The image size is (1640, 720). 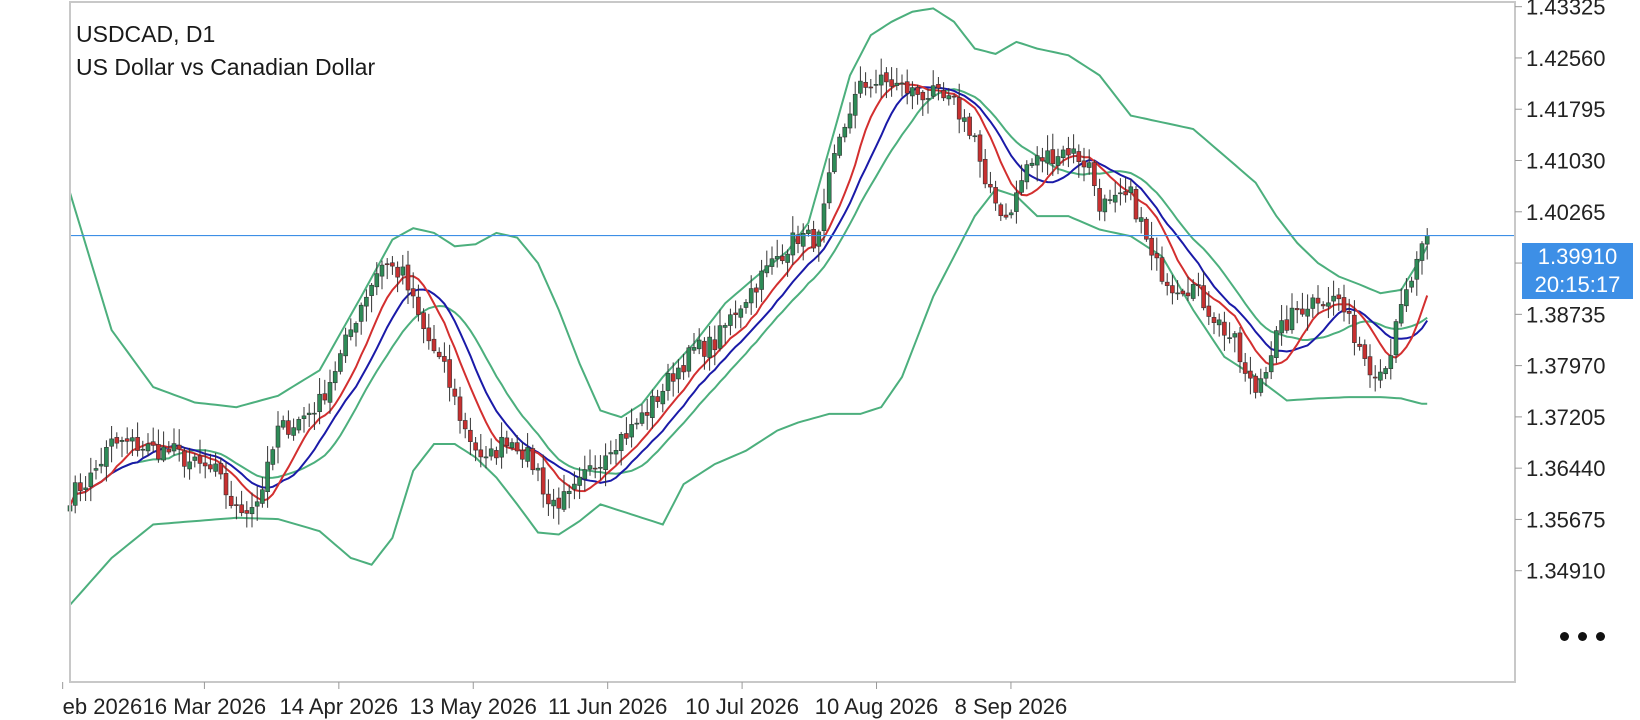 What do you see at coordinates (1582, 636) in the screenshot?
I see `more-horizontal-icon` at bounding box center [1582, 636].